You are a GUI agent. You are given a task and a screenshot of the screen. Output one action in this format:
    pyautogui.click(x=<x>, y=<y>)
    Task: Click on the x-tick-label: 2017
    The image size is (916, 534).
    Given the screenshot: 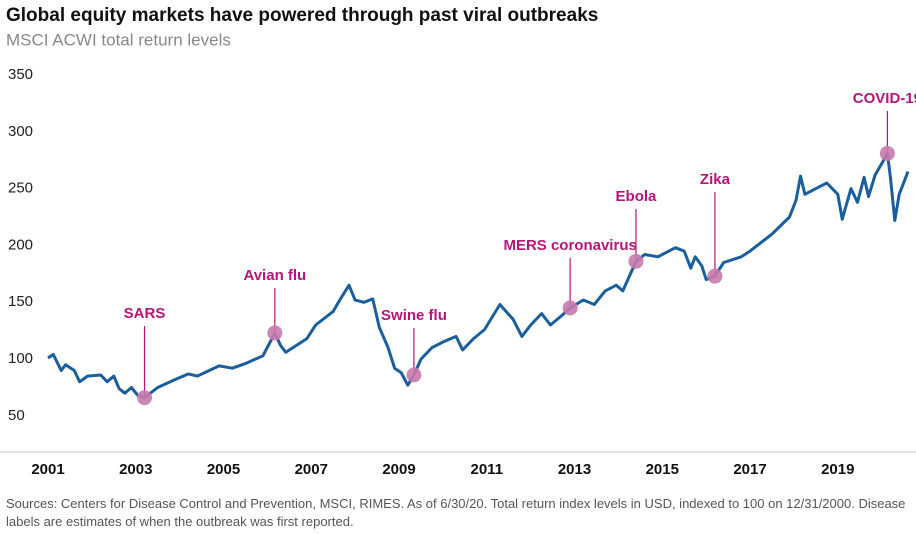 What is the action you would take?
    pyautogui.click(x=749, y=469)
    